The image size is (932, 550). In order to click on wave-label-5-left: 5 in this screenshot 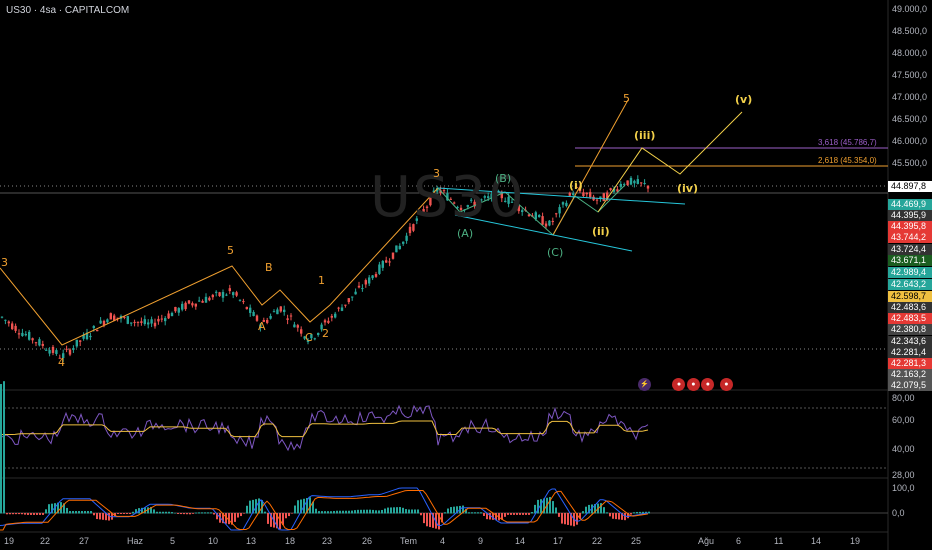, I will do `click(230, 250)`.